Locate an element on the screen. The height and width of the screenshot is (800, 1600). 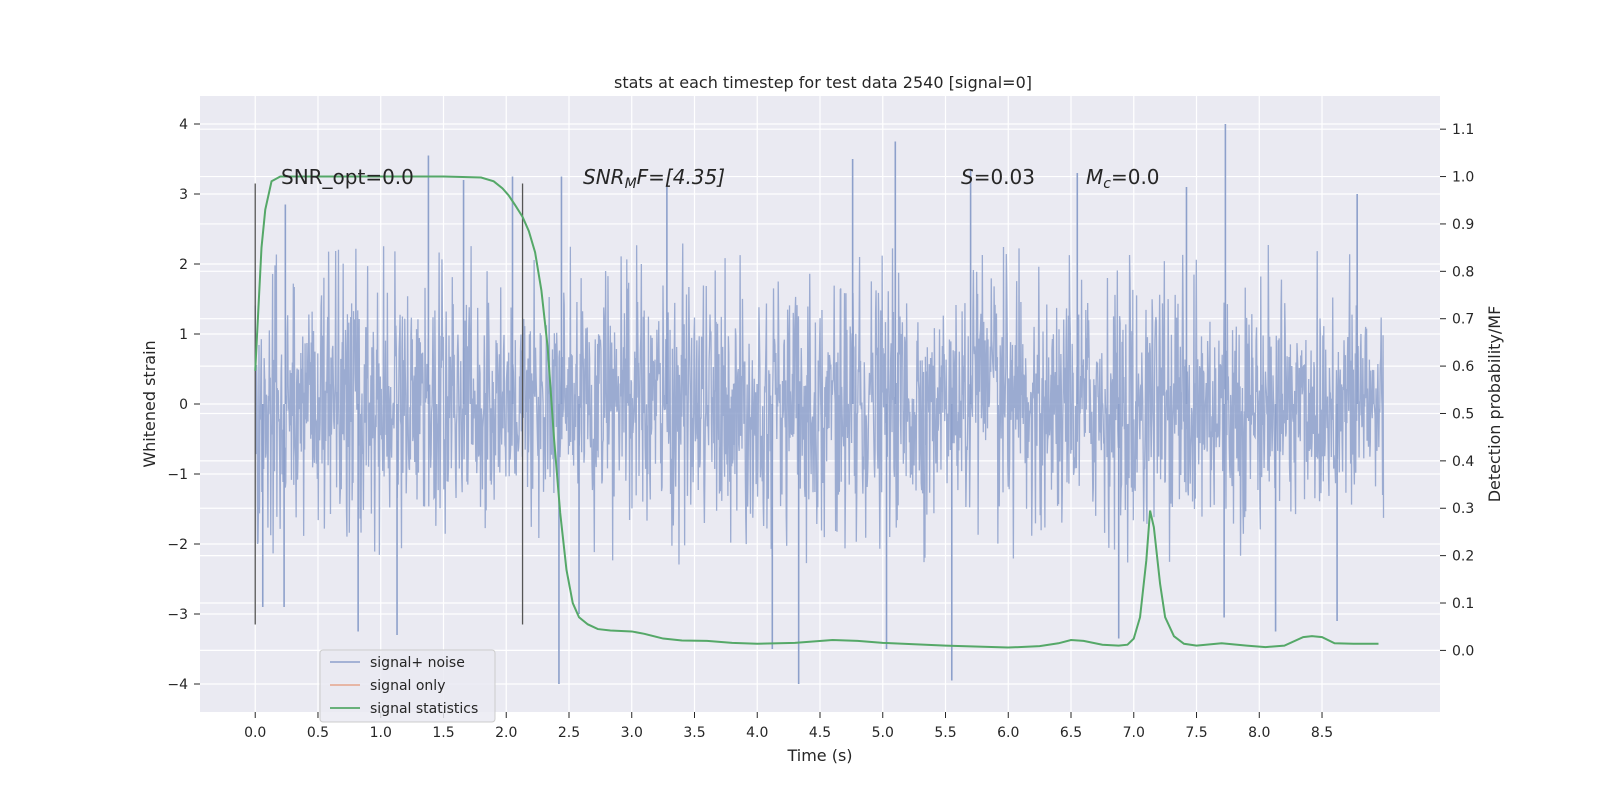
x-tick-label: 1.0 is located at coordinates (381, 733).